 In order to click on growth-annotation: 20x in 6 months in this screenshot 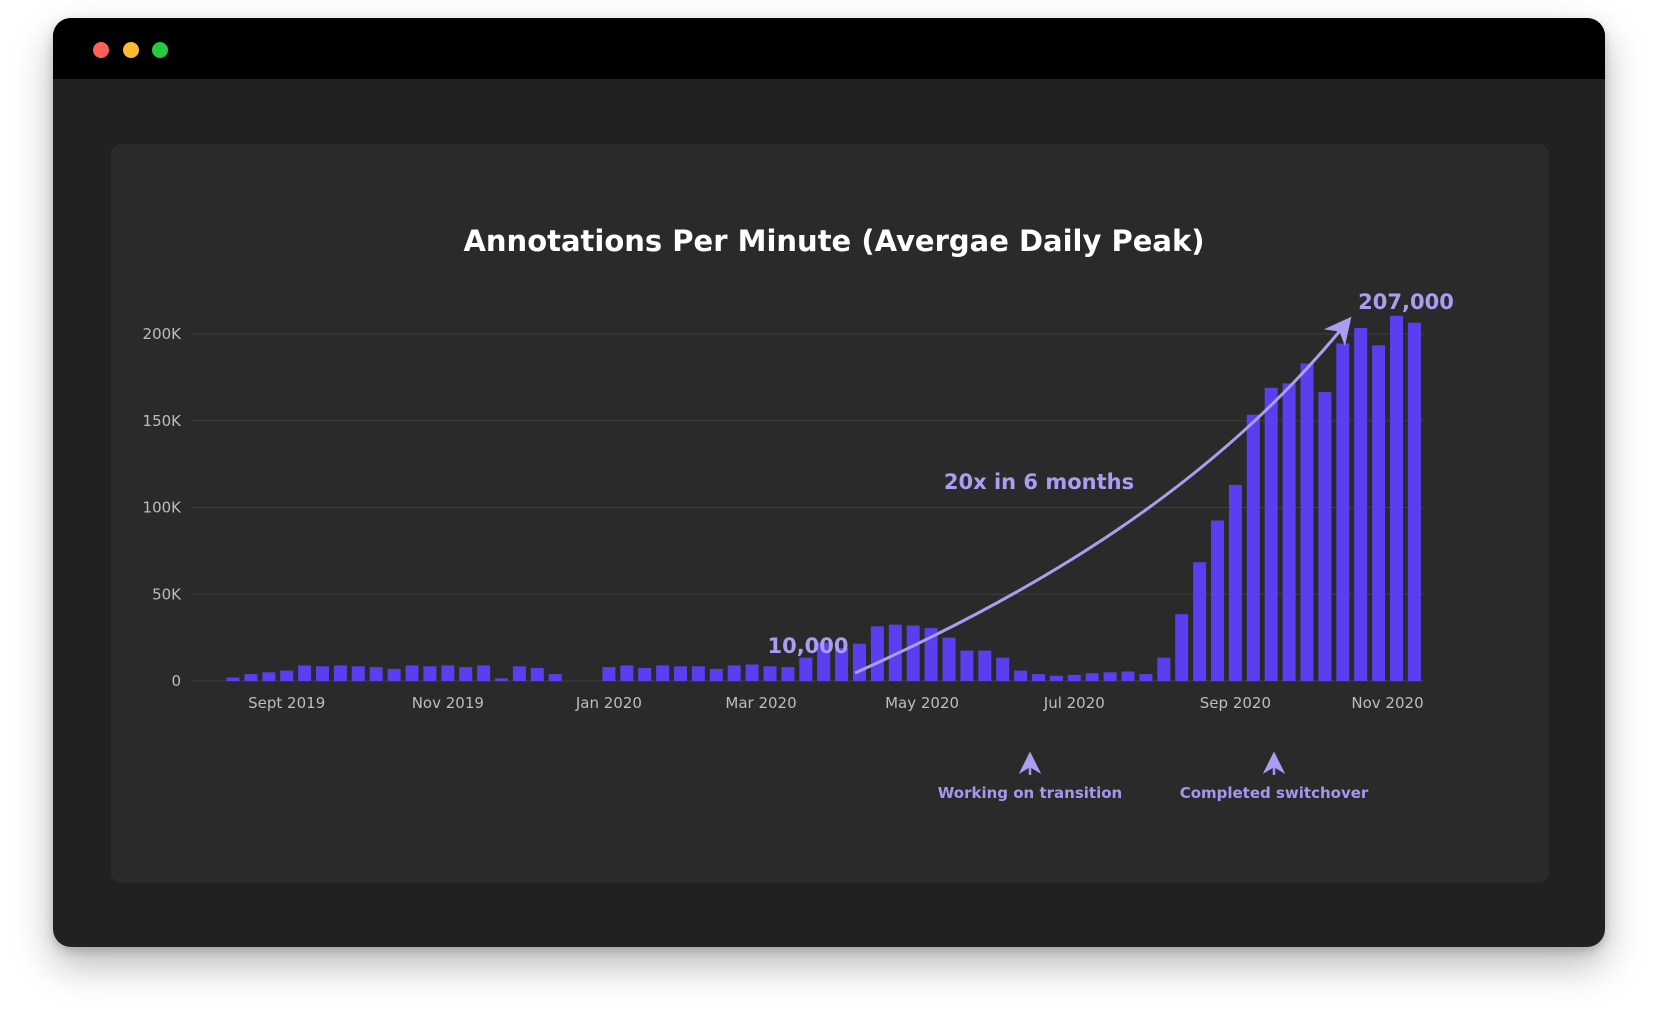, I will do `click(1039, 482)`.